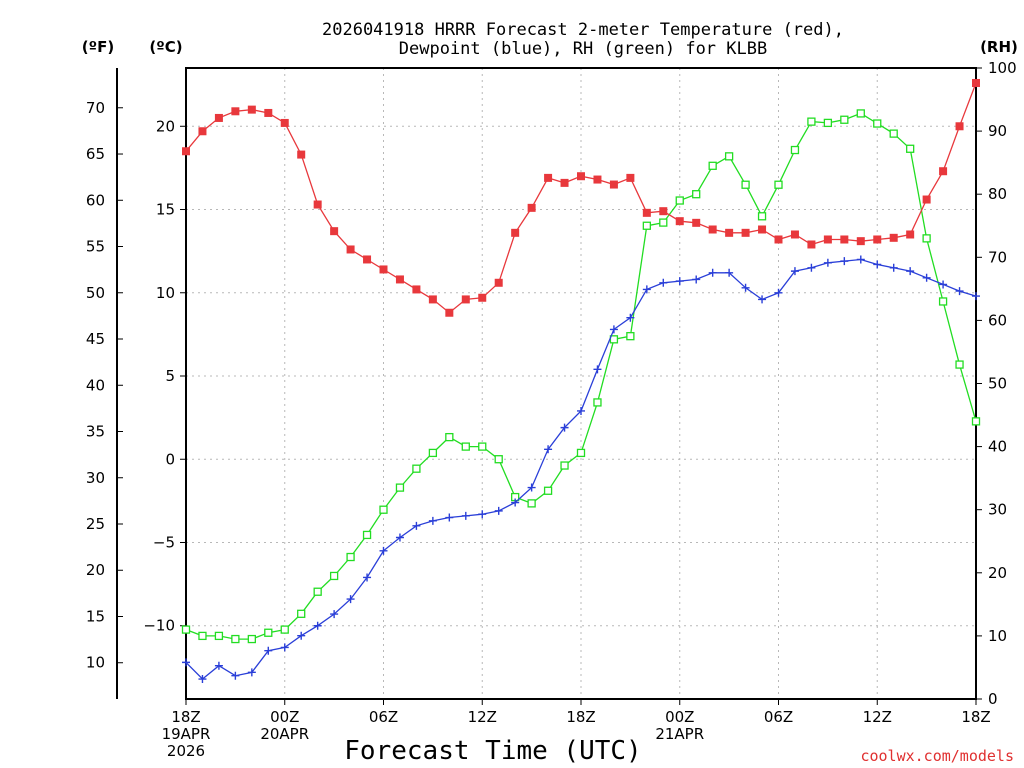  I want to click on celsius-tick-label: −5, so click(164, 542).